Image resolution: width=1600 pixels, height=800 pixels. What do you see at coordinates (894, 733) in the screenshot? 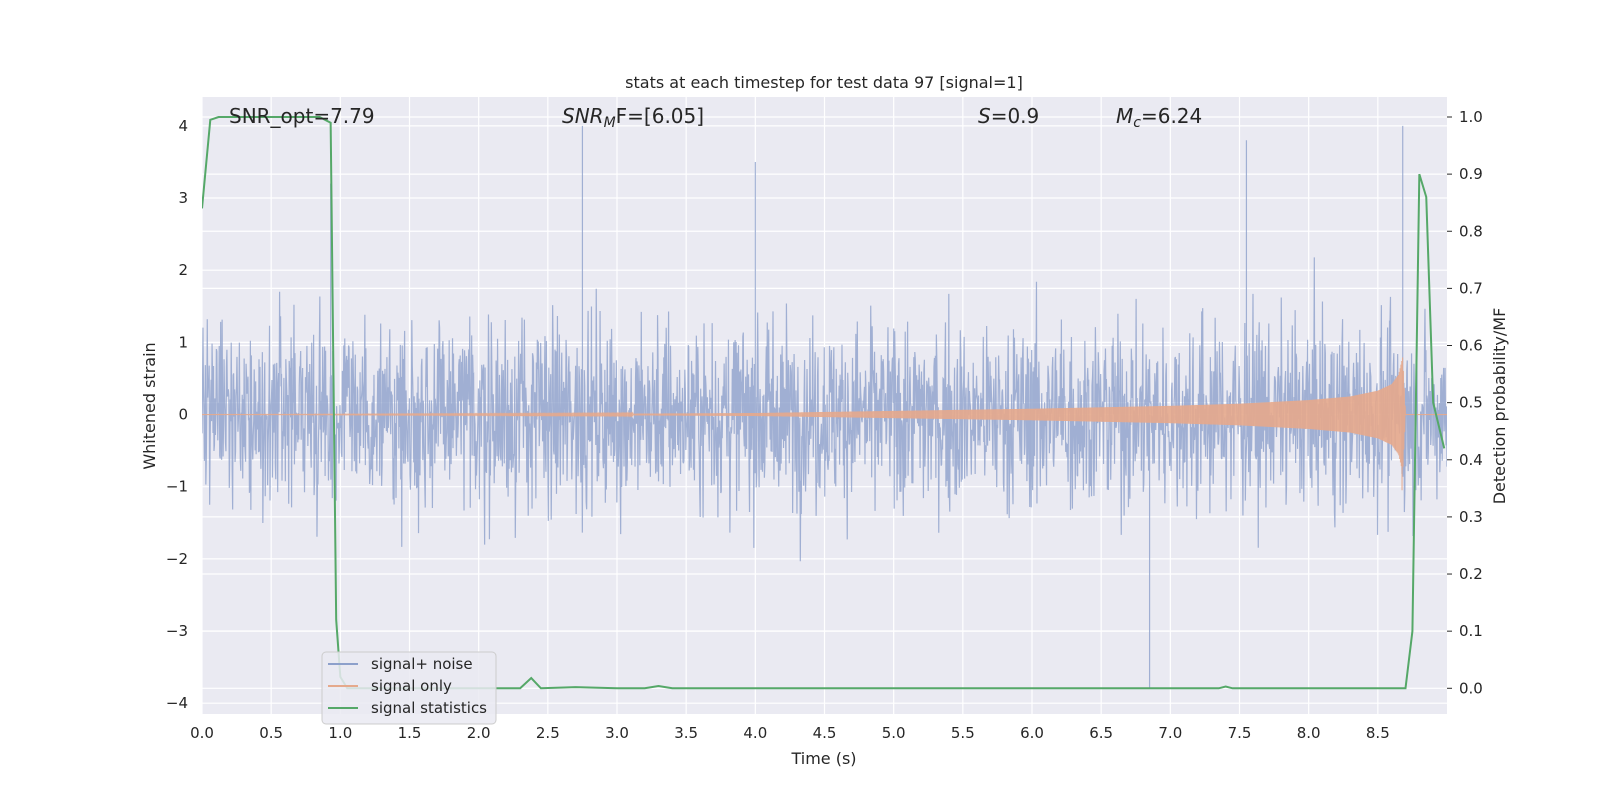
I see `x-tick-label: 5.0` at bounding box center [894, 733].